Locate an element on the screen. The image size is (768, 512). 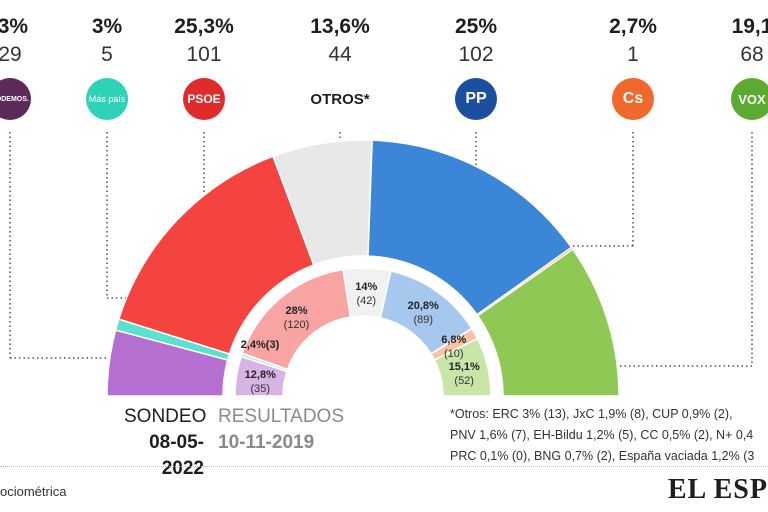
party-pct-pp: 25% is located at coordinates (476, 26).